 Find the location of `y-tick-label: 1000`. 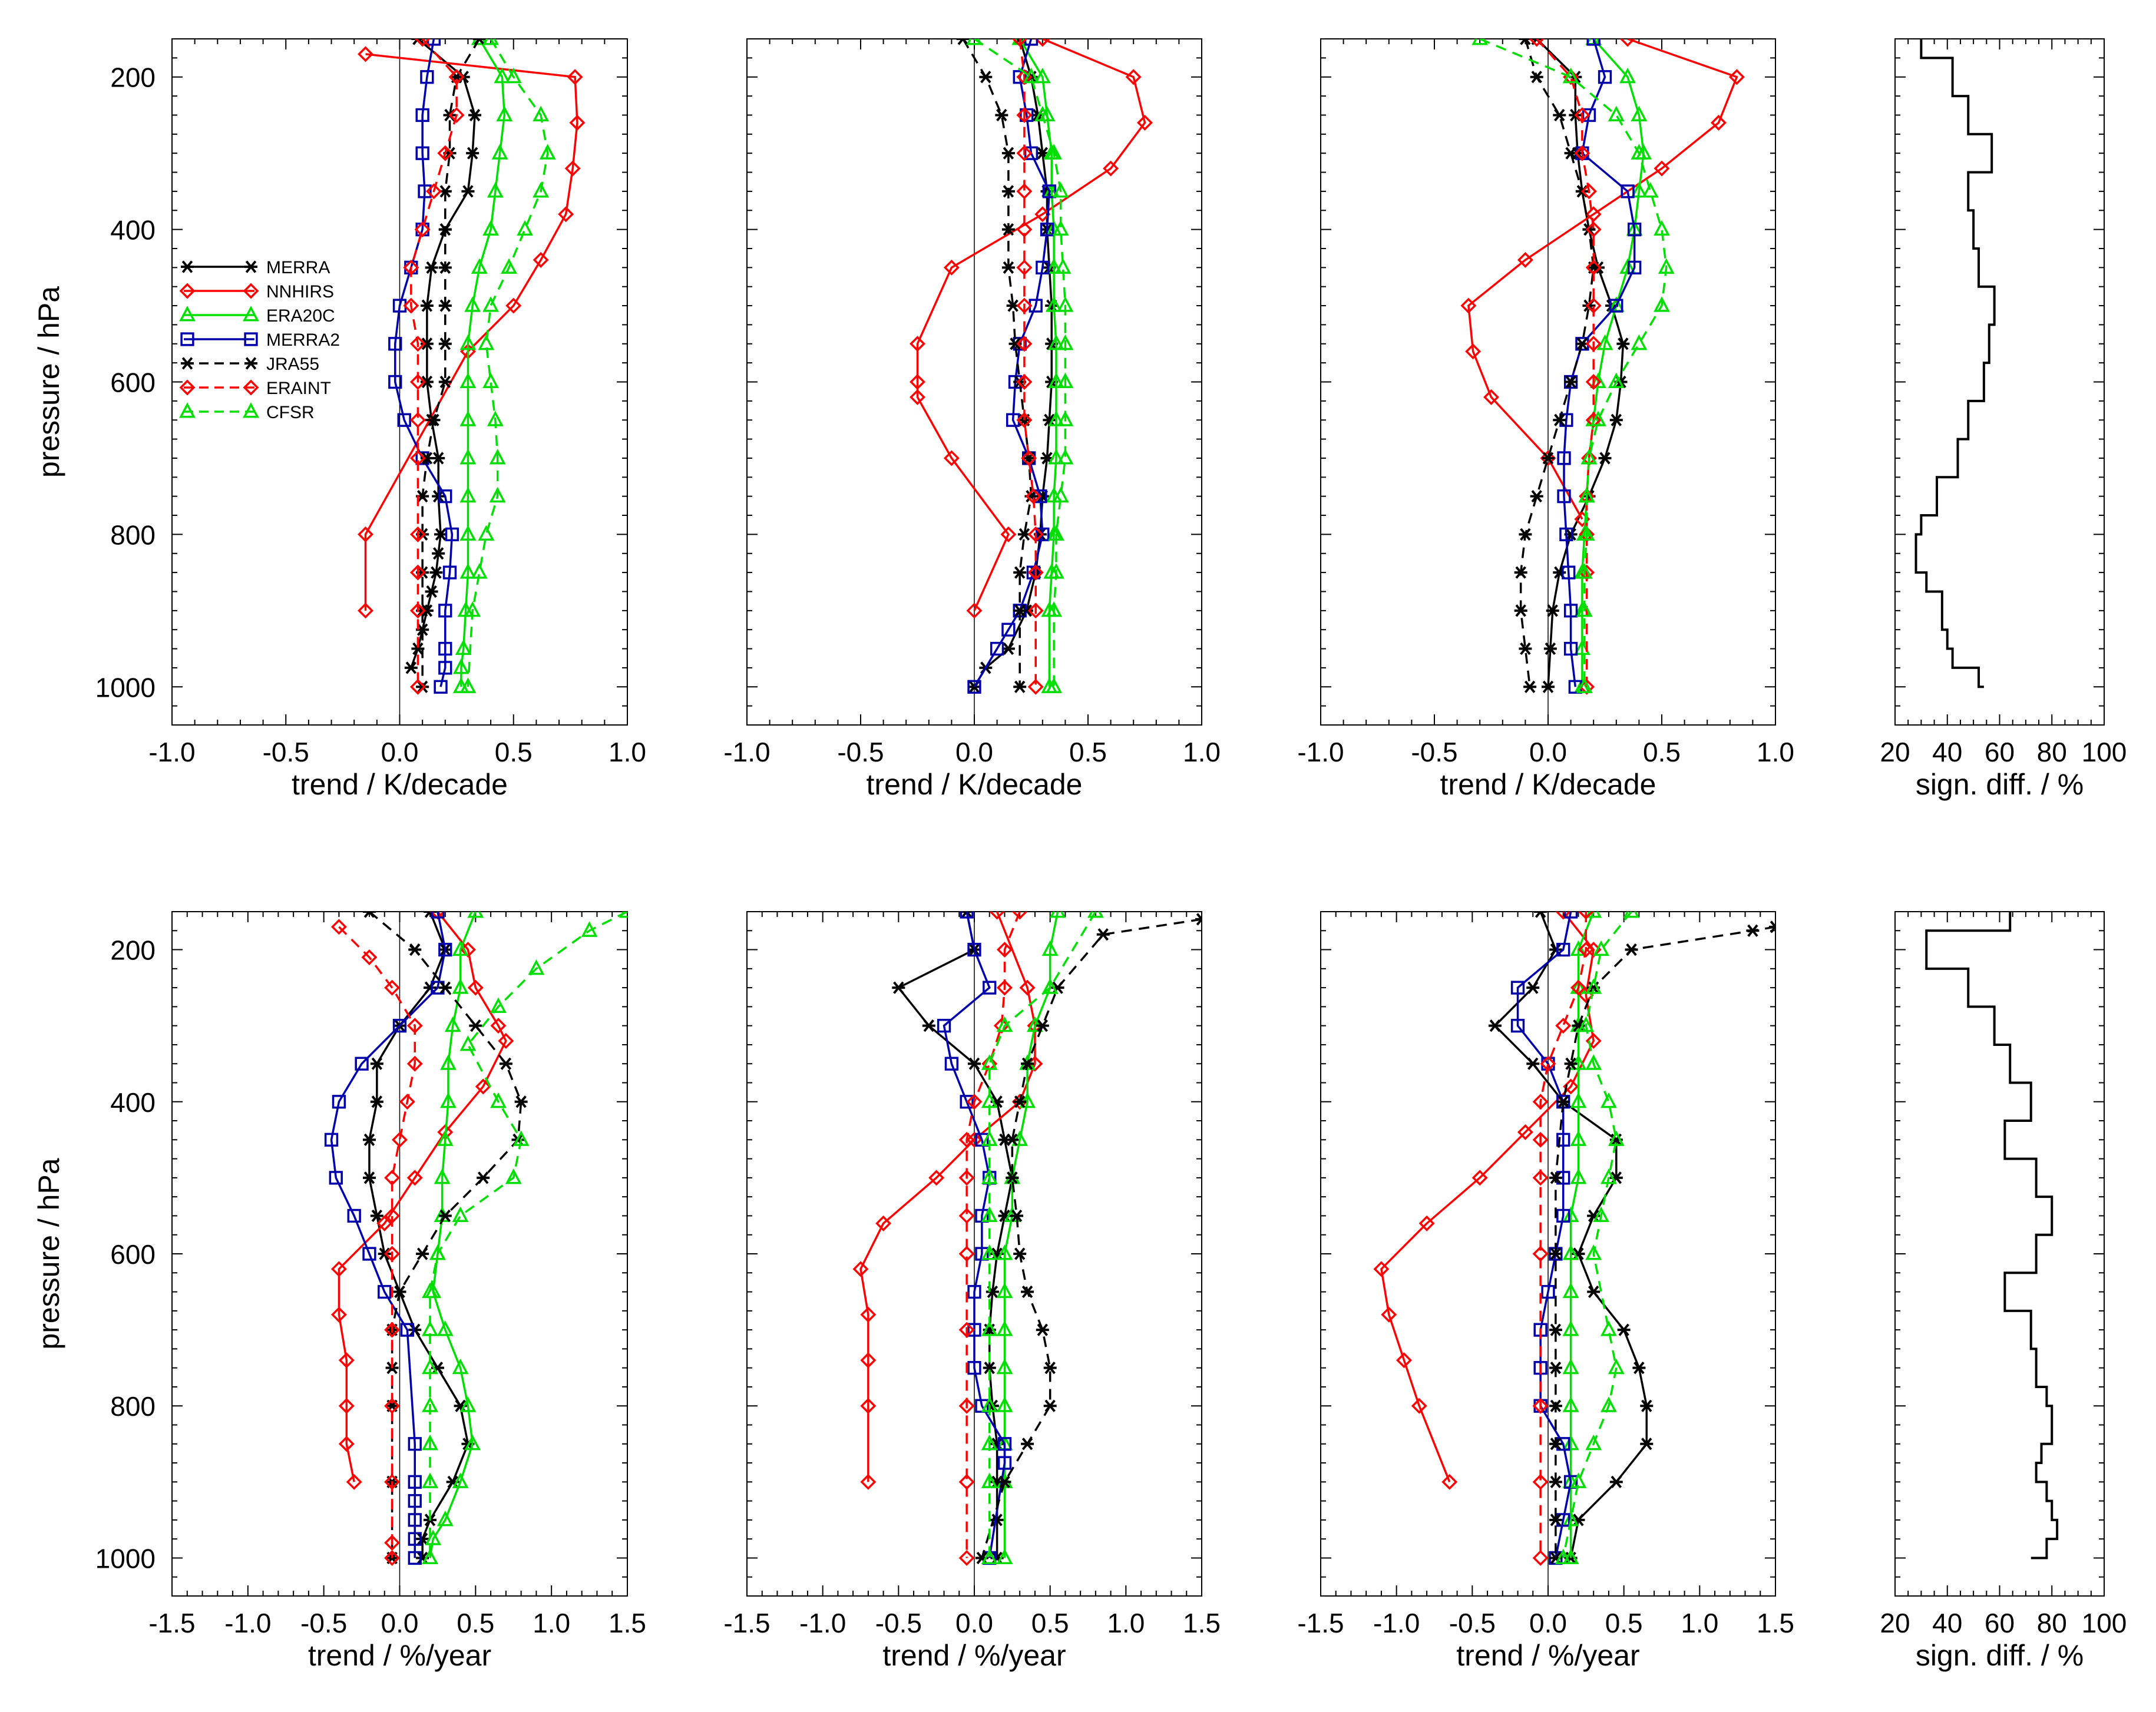

y-tick-label: 1000 is located at coordinates (125, 1559).